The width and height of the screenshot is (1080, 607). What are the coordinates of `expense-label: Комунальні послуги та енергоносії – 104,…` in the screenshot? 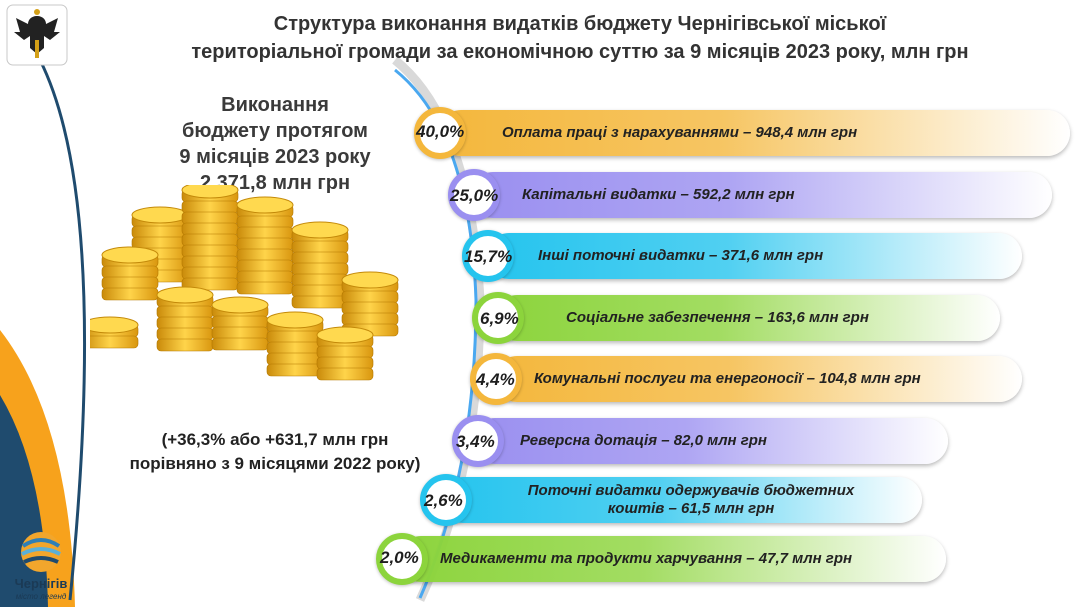 It's located at (727, 378).